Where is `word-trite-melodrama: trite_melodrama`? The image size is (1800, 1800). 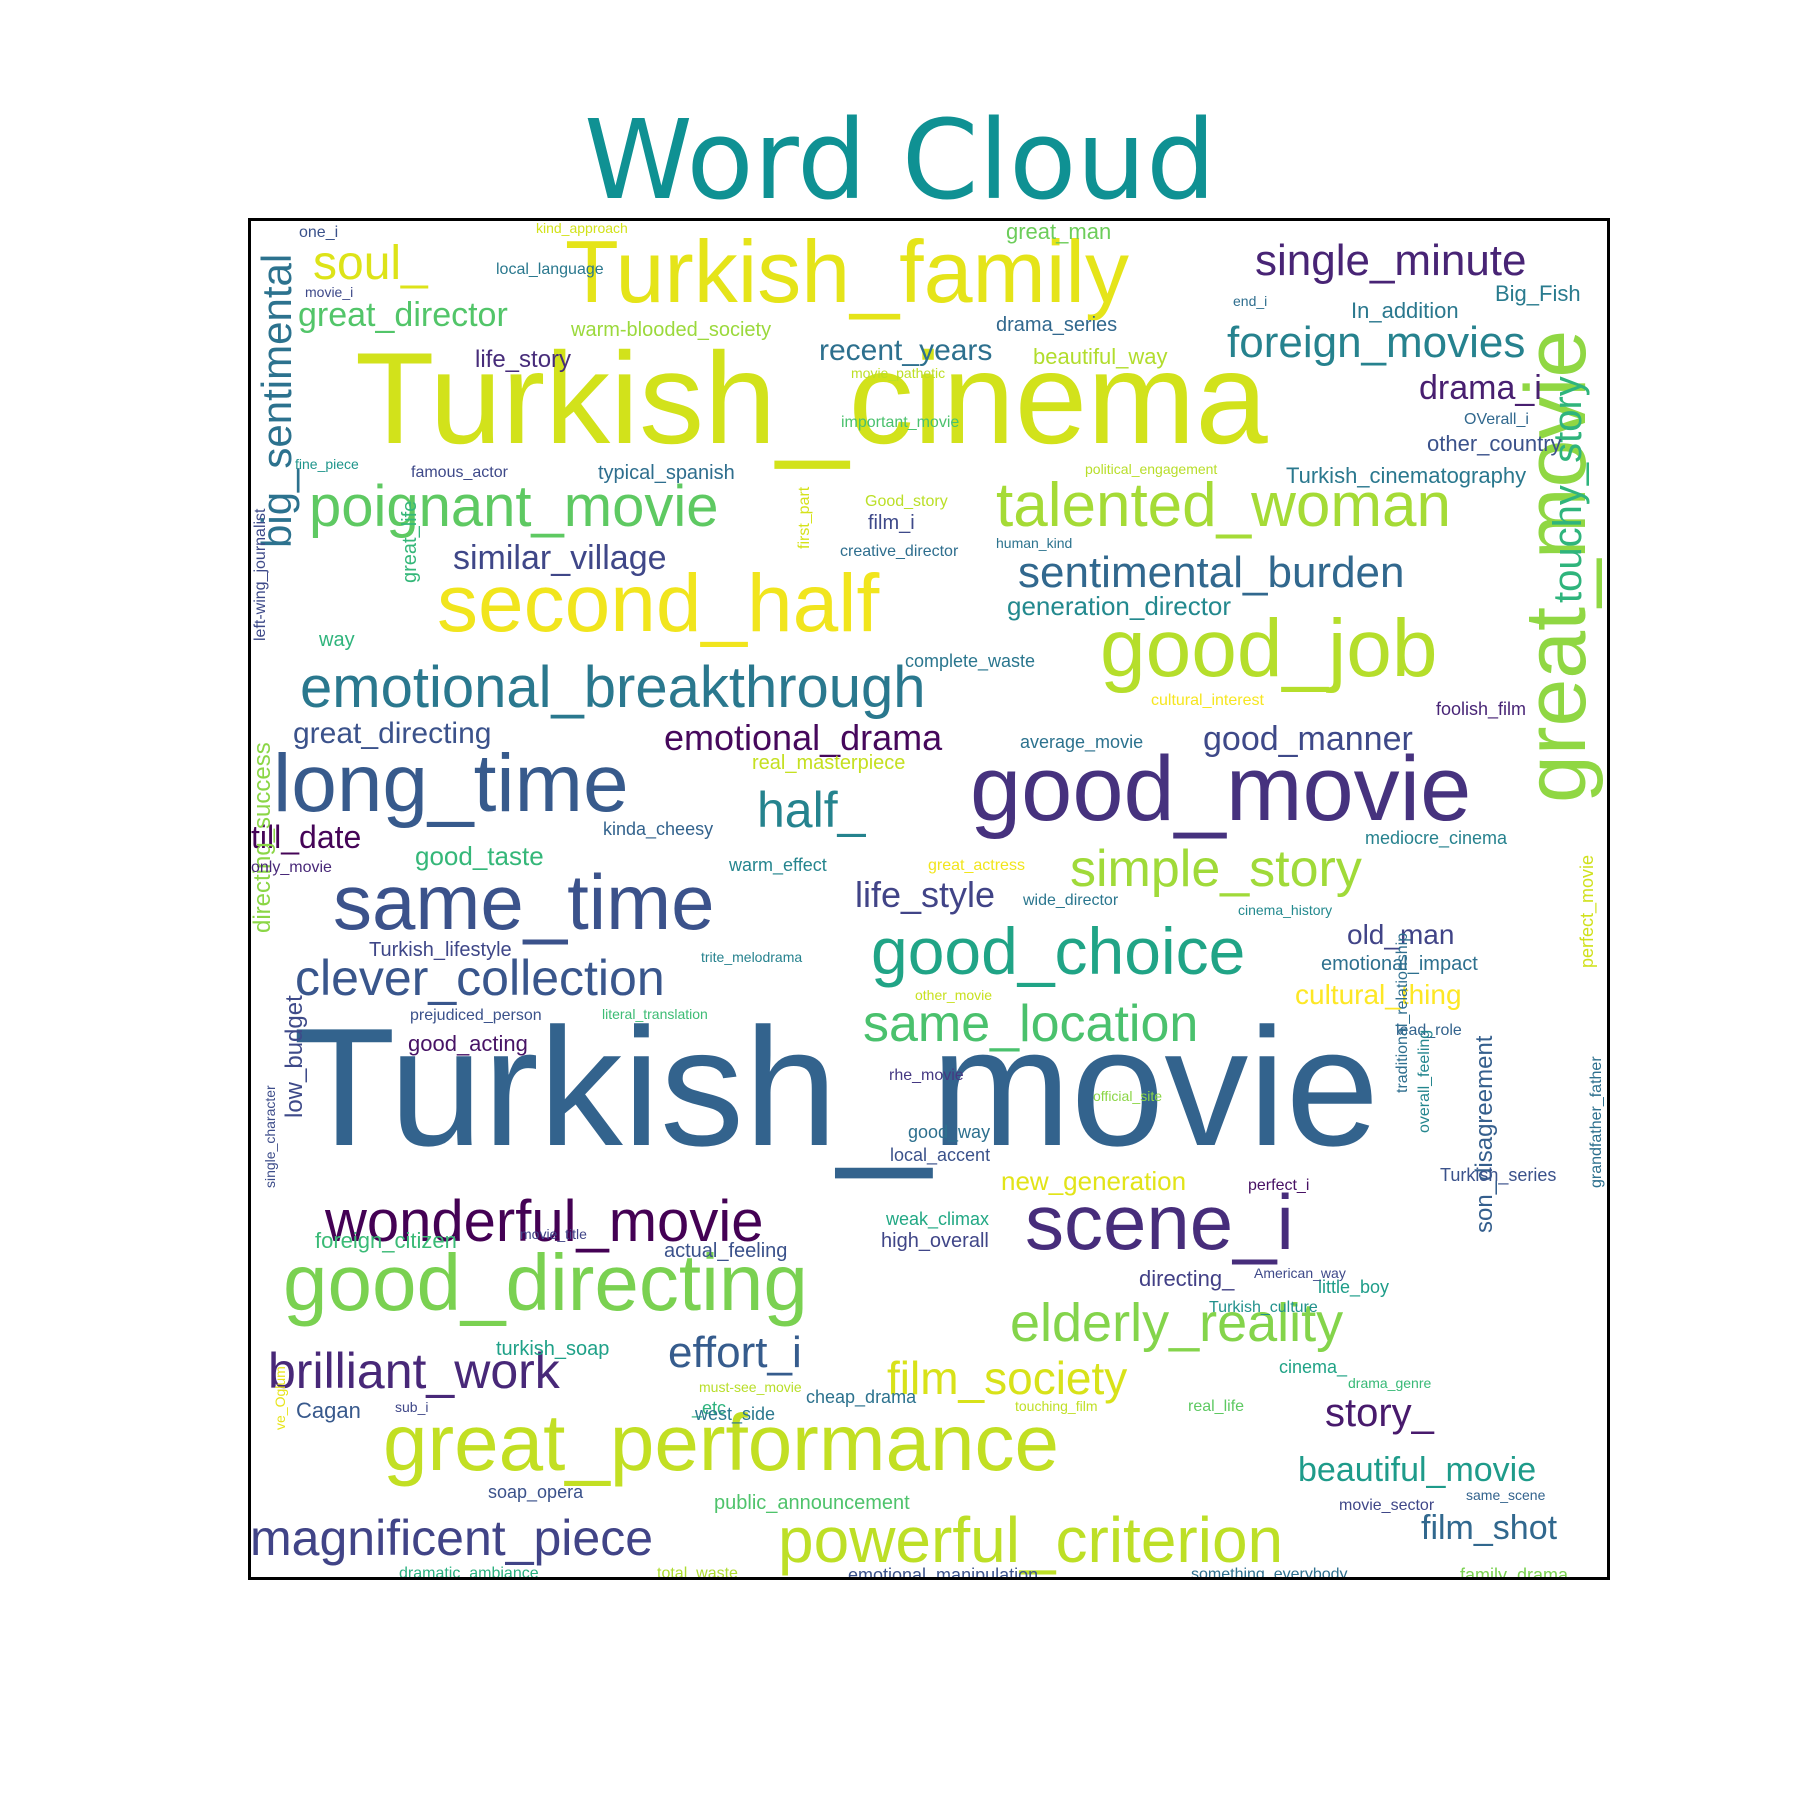
word-trite-melodrama: trite_melodrama is located at coordinates (752, 957).